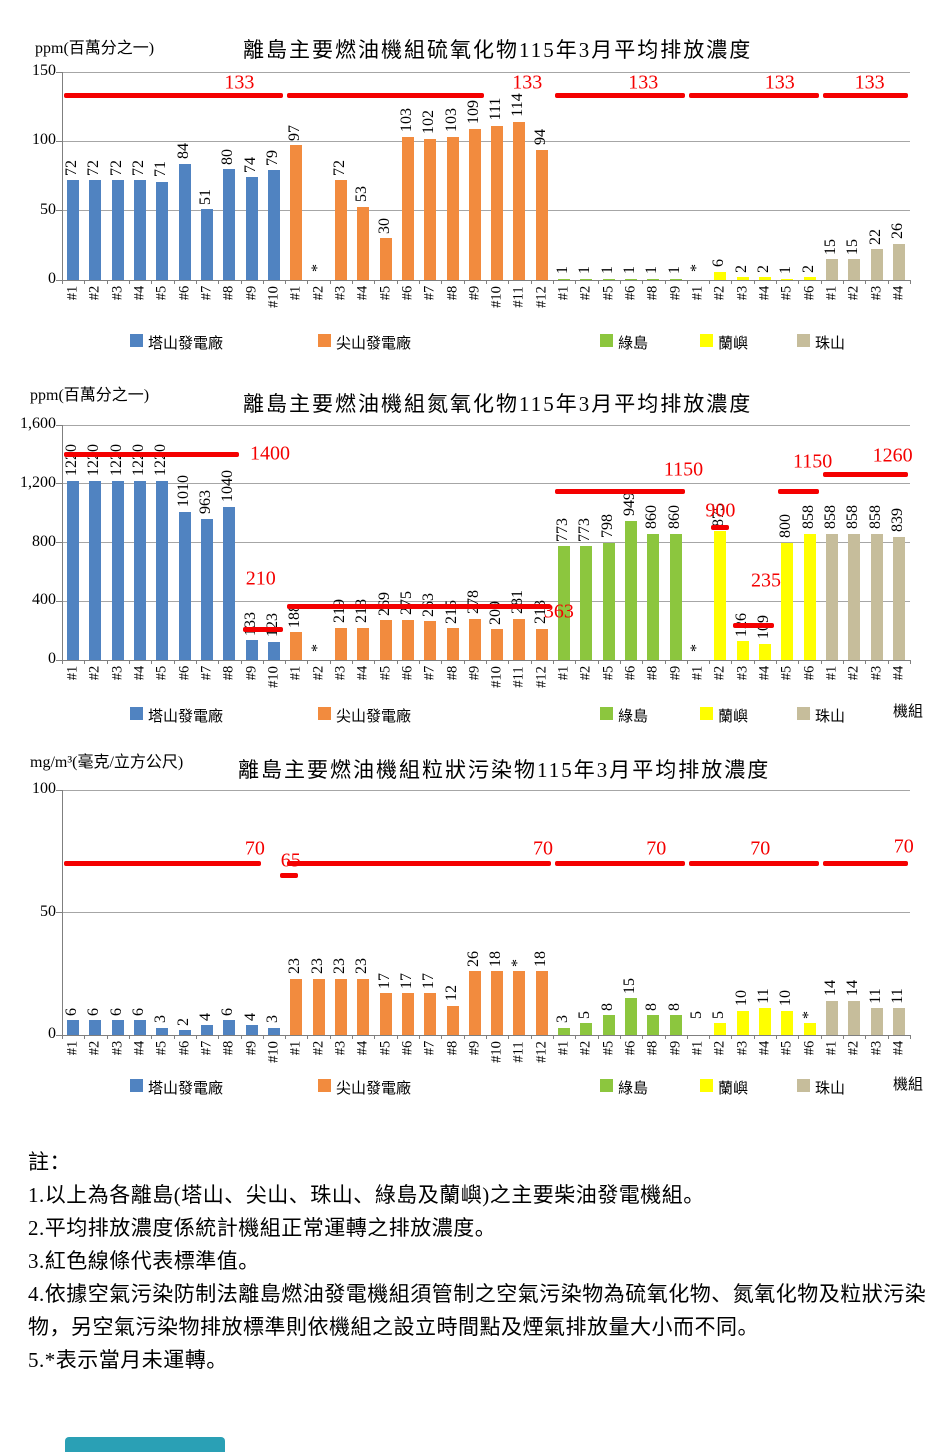 The height and width of the screenshot is (1452, 942). I want to click on x-tick-label: #12, so click(541, 297).